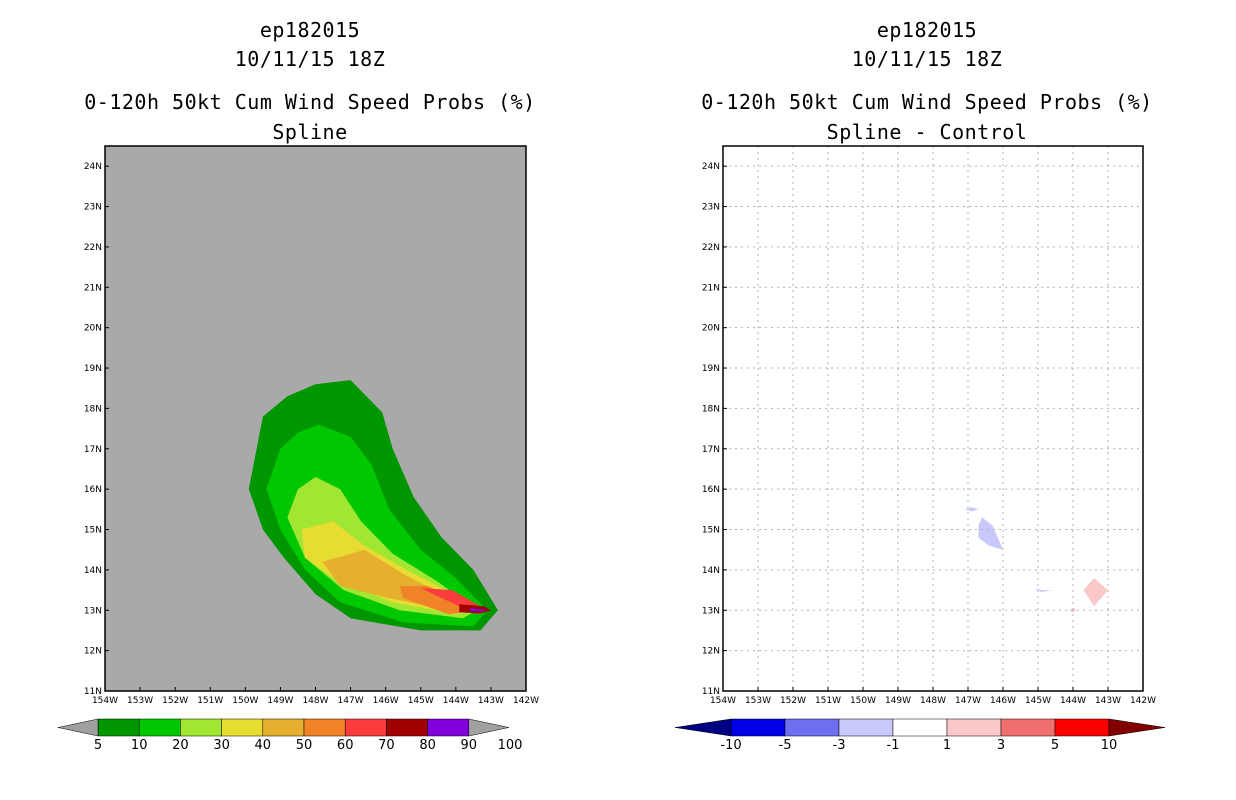 This screenshot has width=1236, height=800. I want to click on left-xtick-label: 143W, so click(491, 701).